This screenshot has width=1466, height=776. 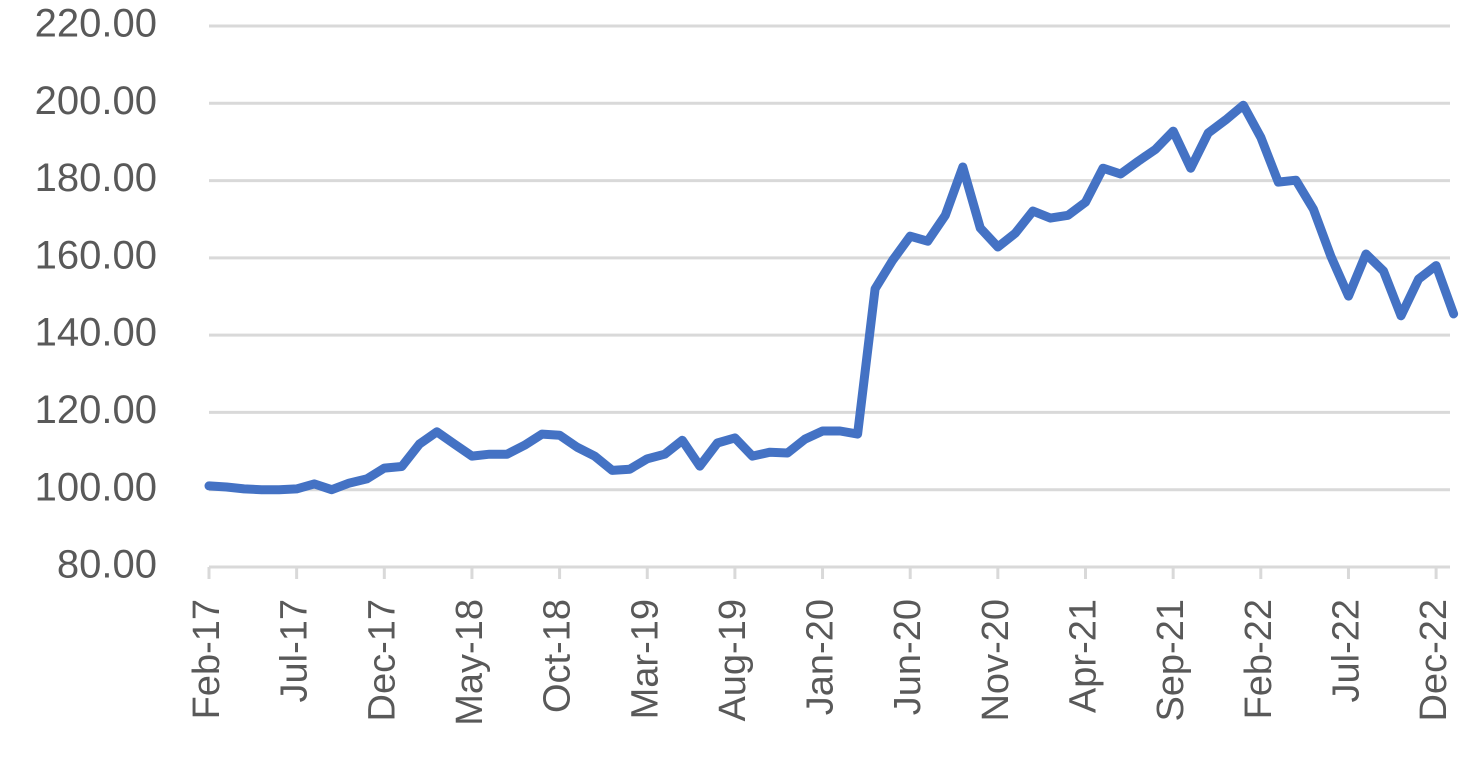 What do you see at coordinates (107, 565) in the screenshot?
I see `y-tick-label: 80.00` at bounding box center [107, 565].